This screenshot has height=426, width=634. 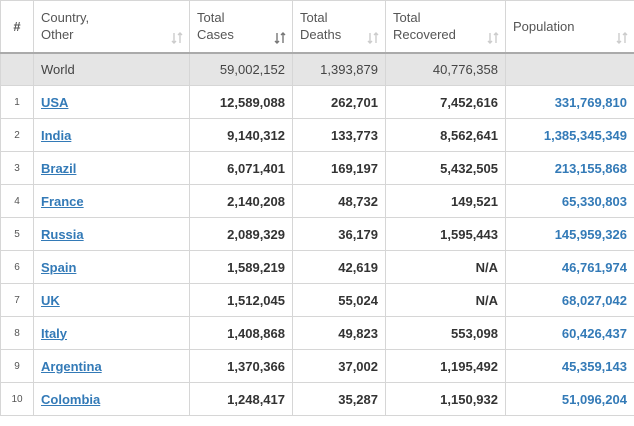 What do you see at coordinates (445, 399) in the screenshot?
I see `number-cell: 1,150,932` at bounding box center [445, 399].